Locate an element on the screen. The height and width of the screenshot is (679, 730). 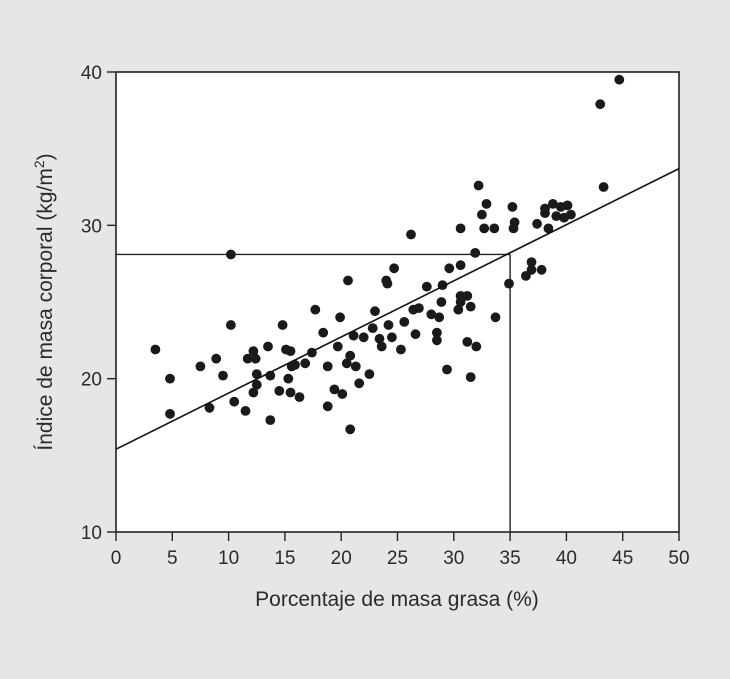
y-axis-title-close: ) is located at coordinates (45, 156).